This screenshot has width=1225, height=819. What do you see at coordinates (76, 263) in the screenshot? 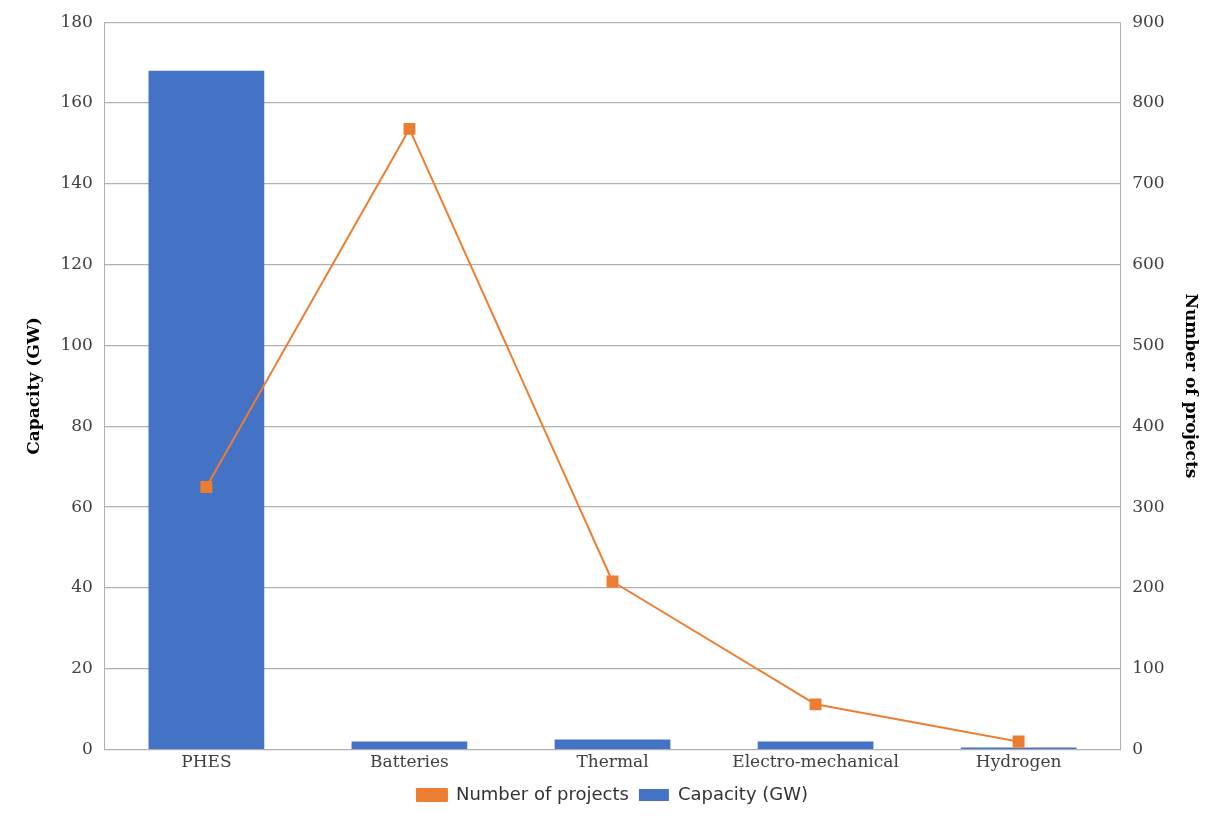
I see `y-tick-label: 120` at bounding box center [76, 263].